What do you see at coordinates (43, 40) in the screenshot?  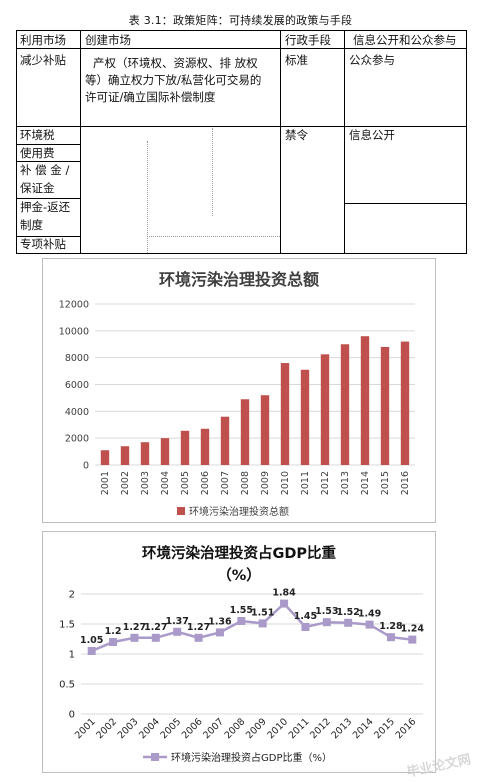 I see `header-use-market: 利用市场` at bounding box center [43, 40].